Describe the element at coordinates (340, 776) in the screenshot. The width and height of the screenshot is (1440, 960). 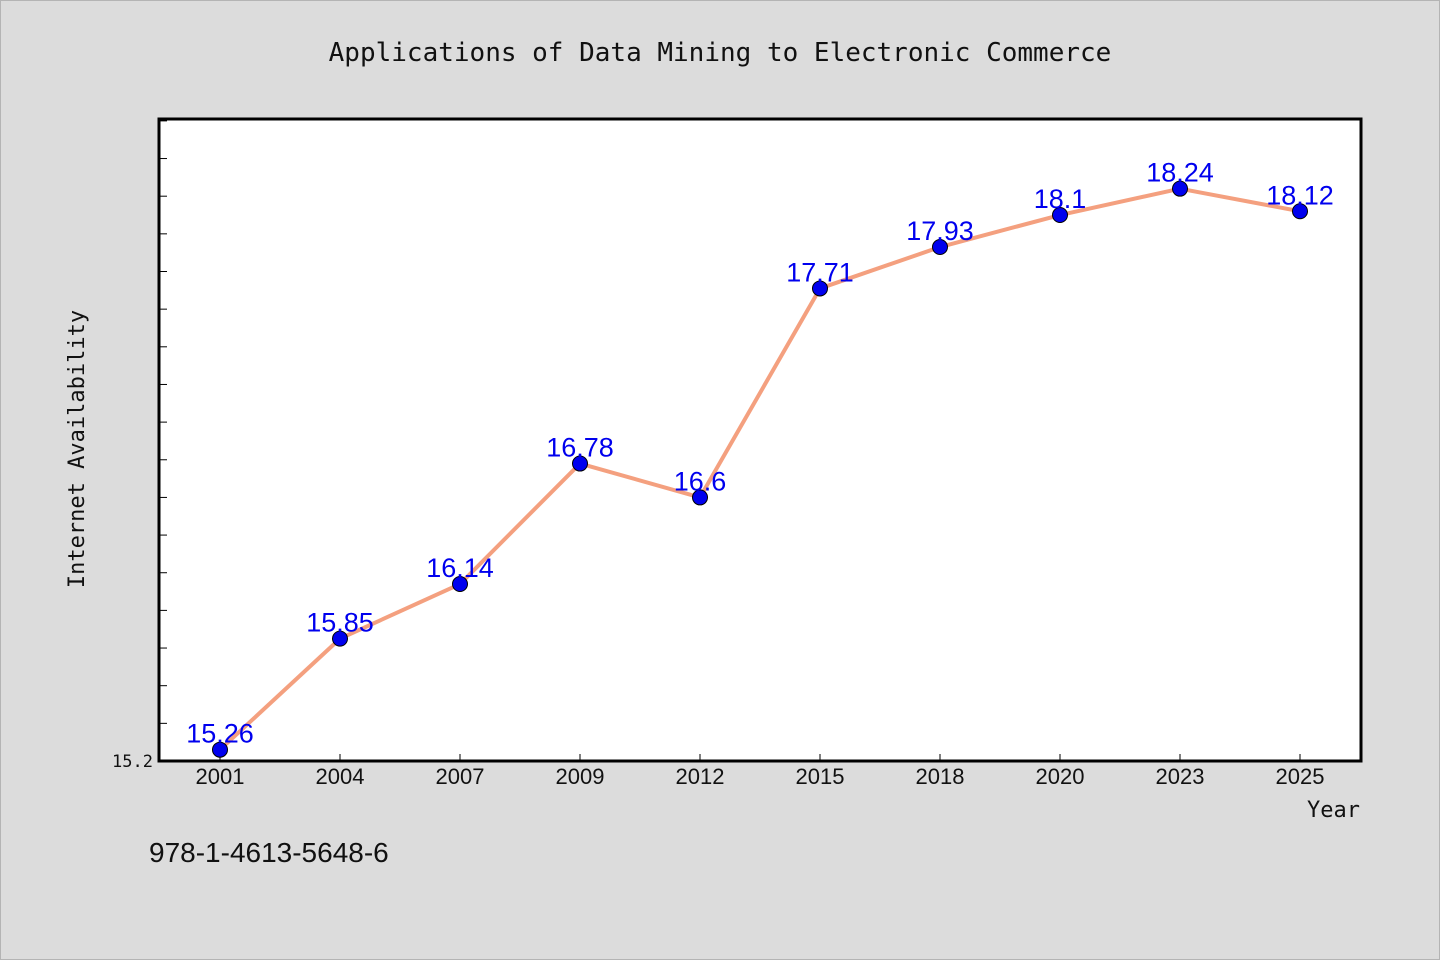
I see `x-tick-label: 2004` at that location.